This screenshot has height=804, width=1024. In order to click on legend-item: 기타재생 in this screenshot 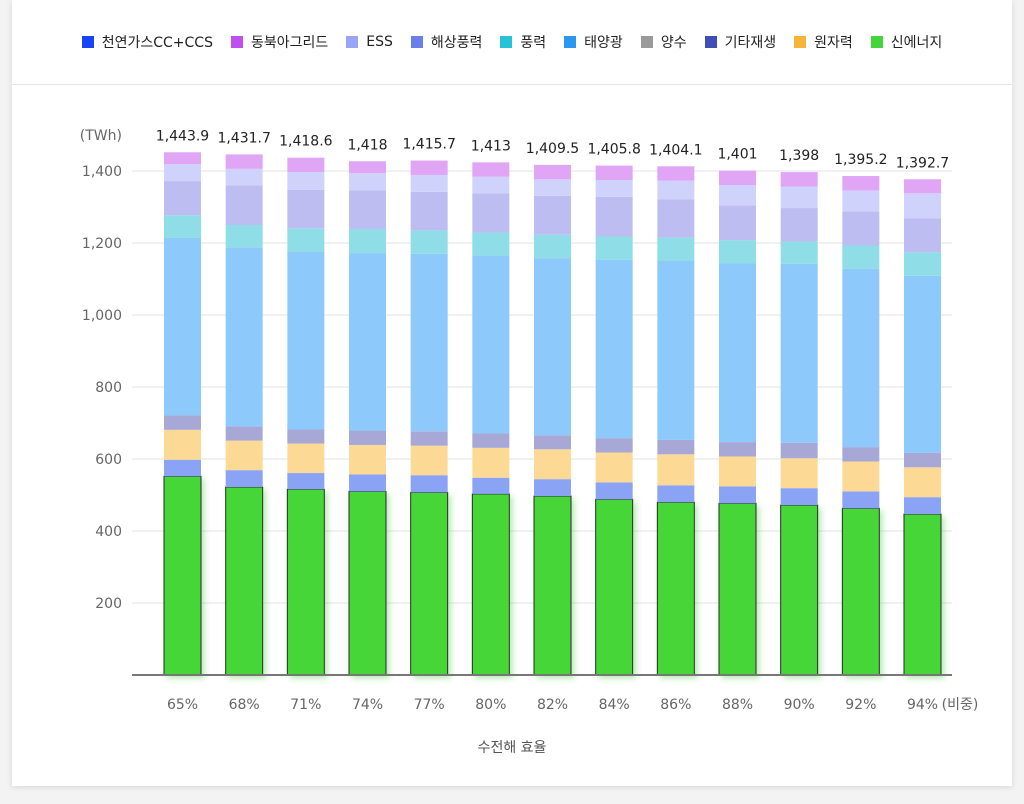, I will do `click(740, 42)`.